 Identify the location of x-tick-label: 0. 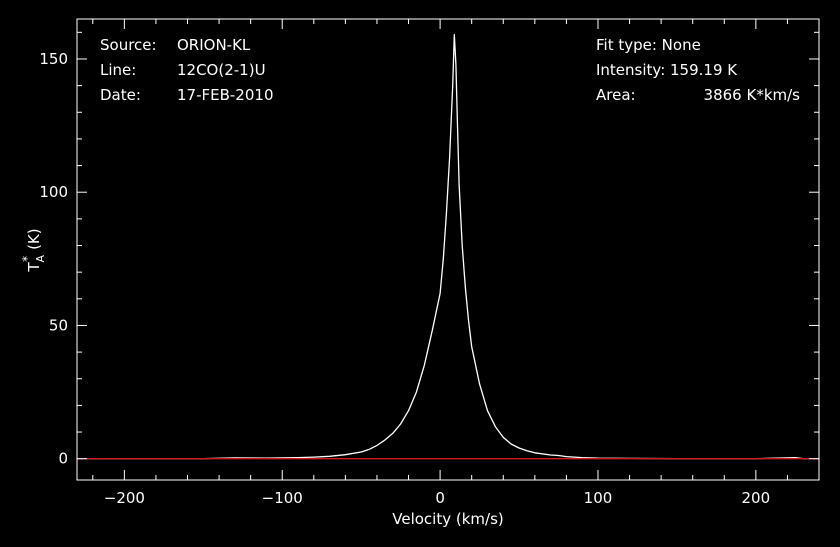
(440, 498).